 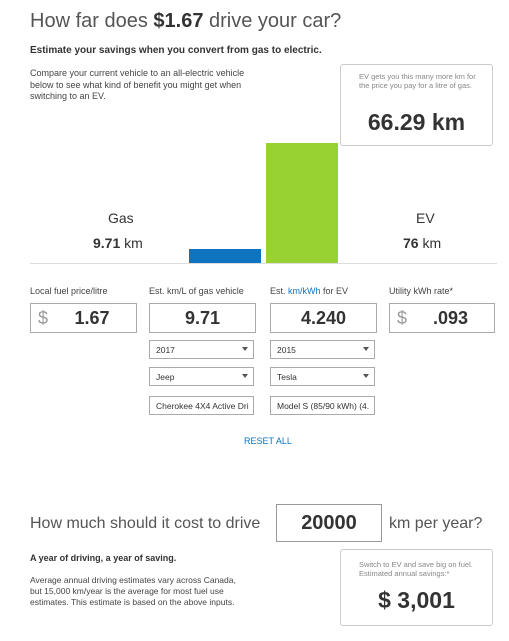 What do you see at coordinates (201, 376) in the screenshot?
I see `gas-make-select: Jeep` at bounding box center [201, 376].